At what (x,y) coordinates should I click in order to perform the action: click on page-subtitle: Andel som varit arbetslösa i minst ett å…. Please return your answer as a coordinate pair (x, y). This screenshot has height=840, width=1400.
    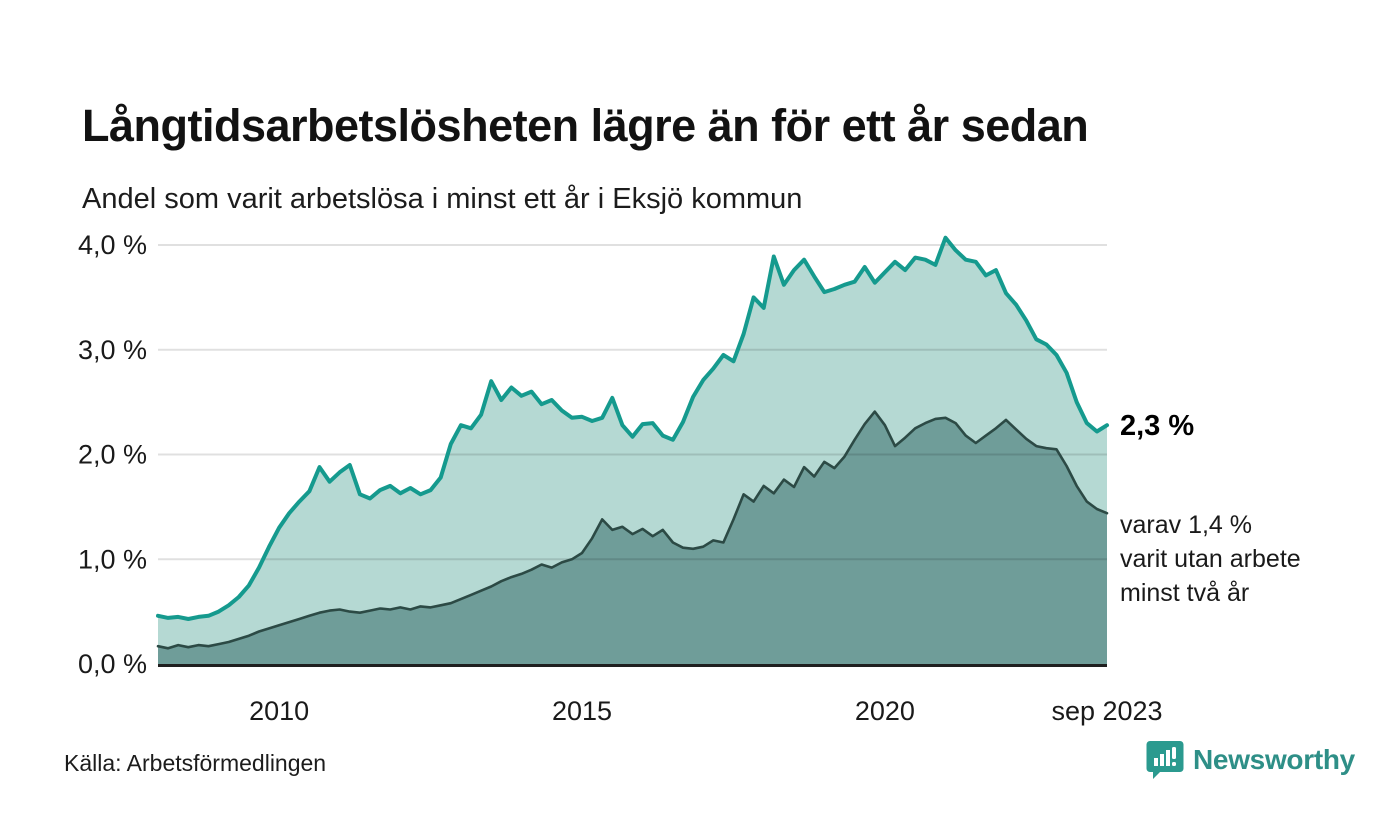
    Looking at the image, I should click on (442, 199).